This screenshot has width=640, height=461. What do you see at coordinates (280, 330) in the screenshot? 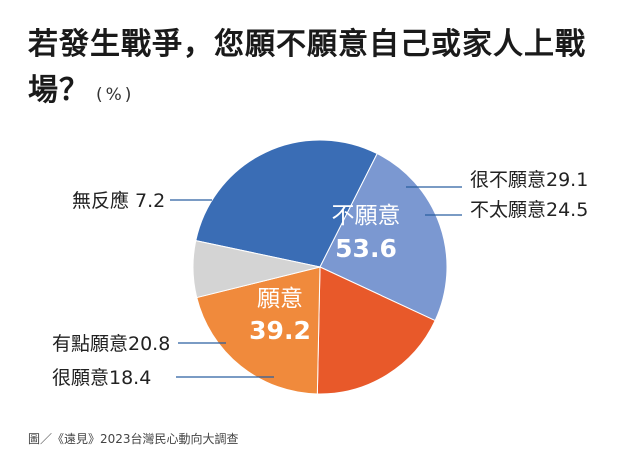
I see `group-value-2: 39.2` at bounding box center [280, 330].